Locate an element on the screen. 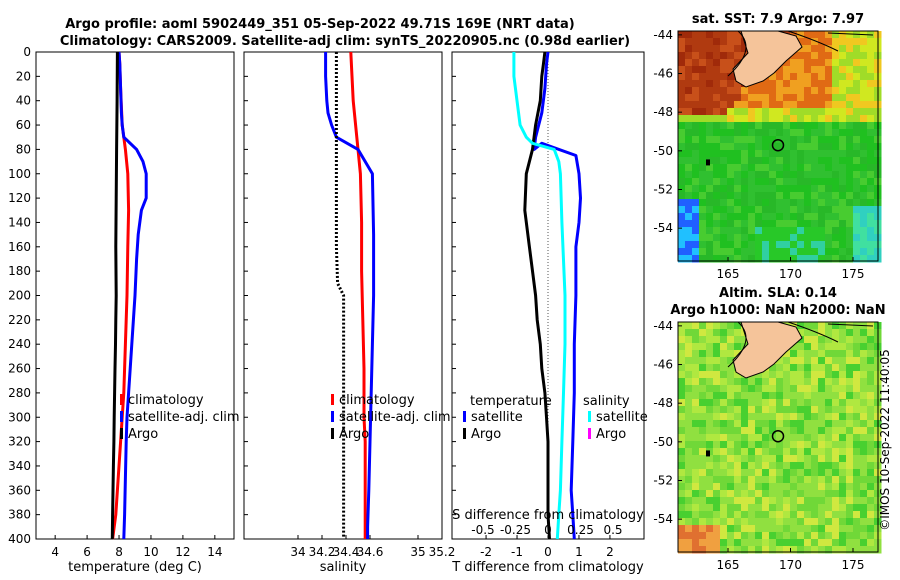 This screenshot has width=900, height=580. sla-map-ytick-label: -46 is located at coordinates (663, 365).